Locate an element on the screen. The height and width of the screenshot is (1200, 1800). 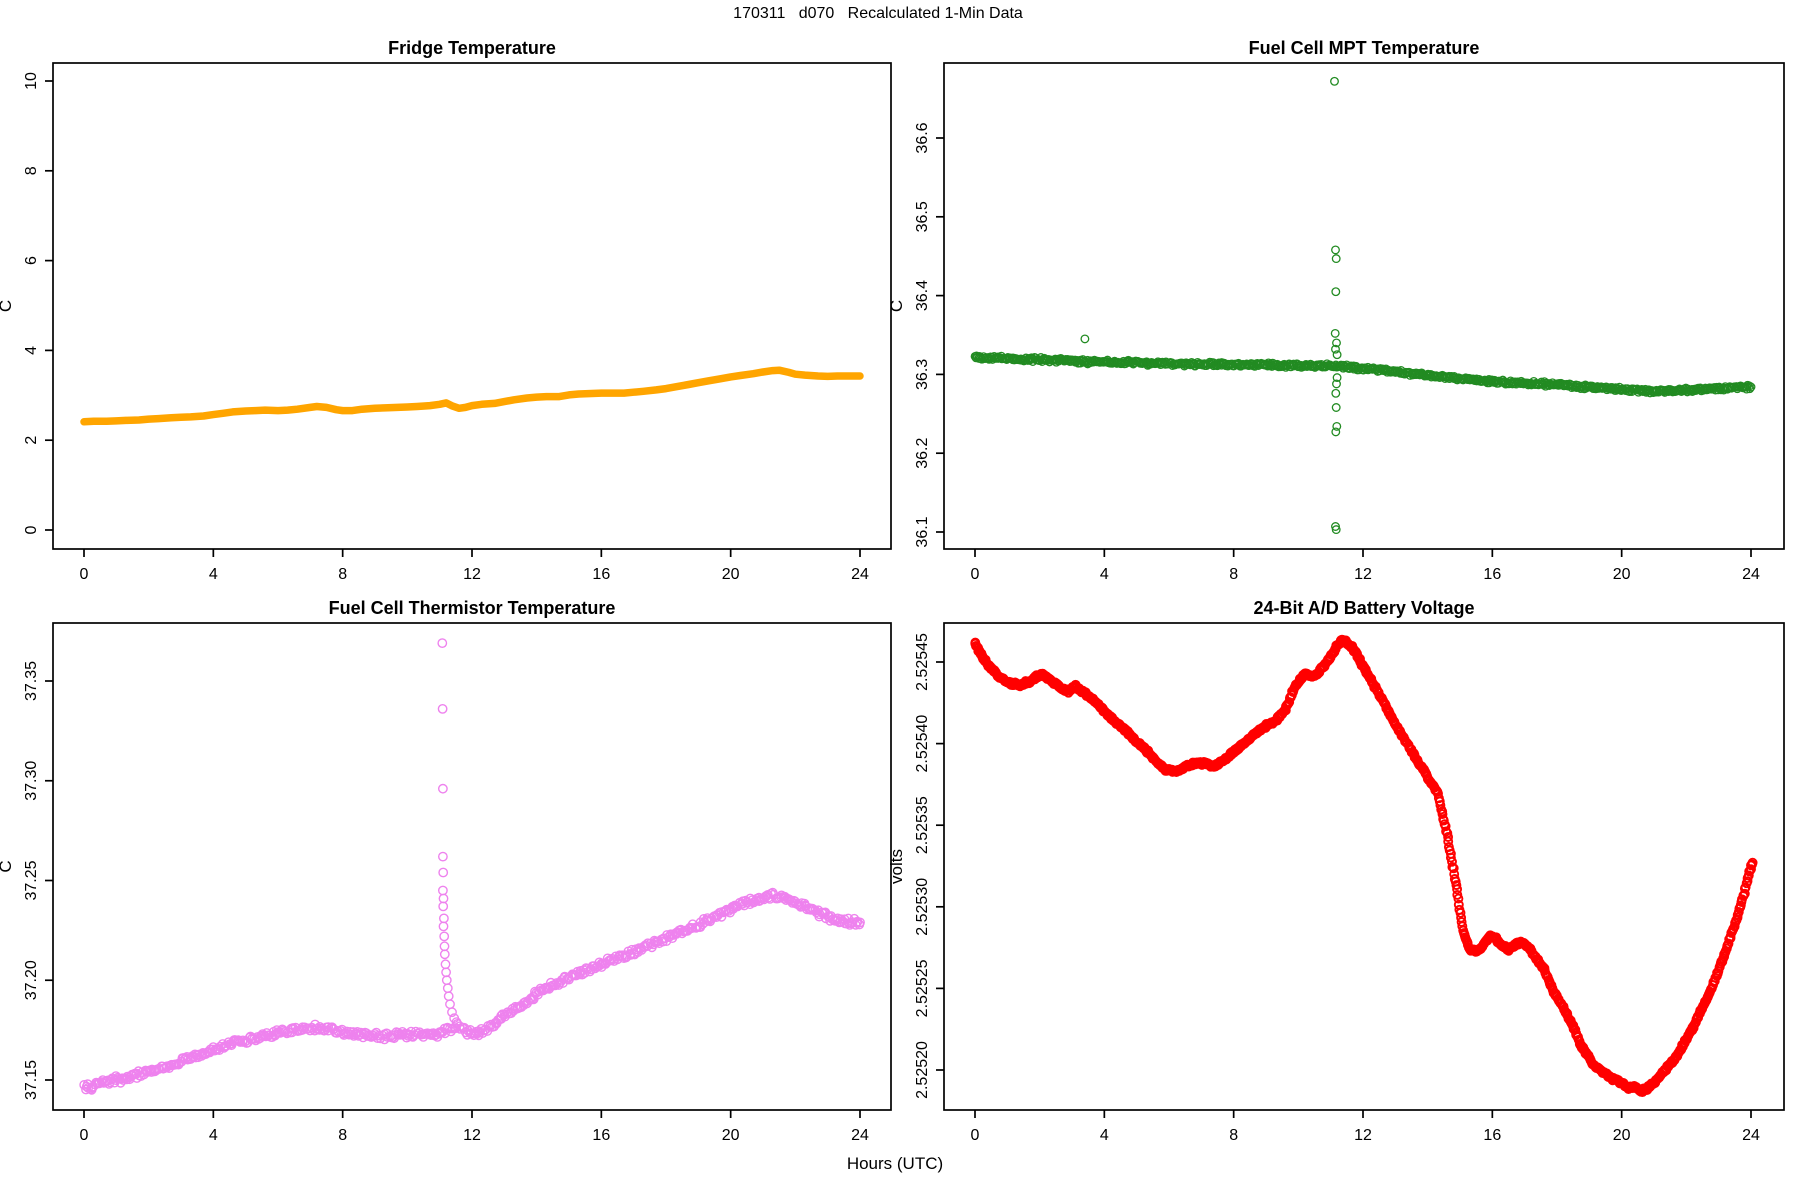
panel-title-fridge: Fridge Temperature is located at coordinates (472, 48).